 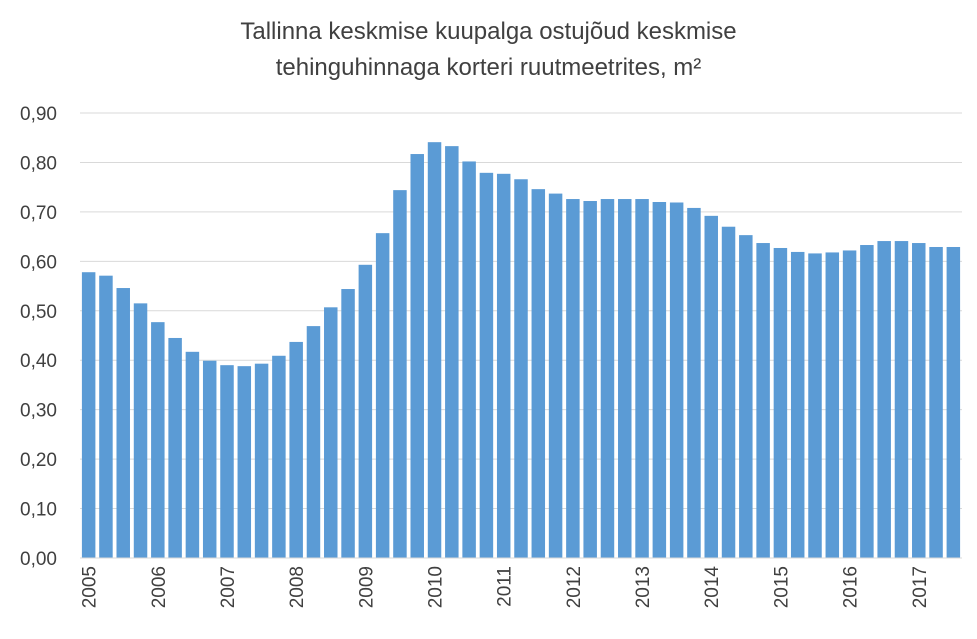 I want to click on y-tick-label: 0,40, so click(x=38, y=361).